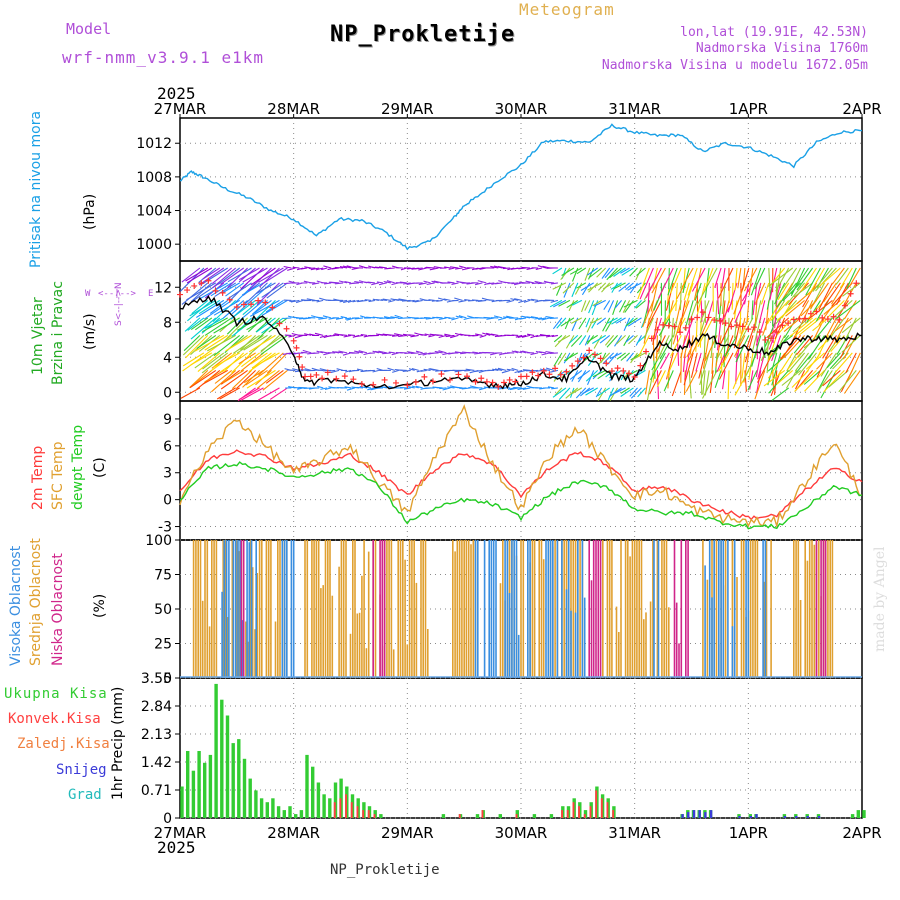 This screenshot has height=900, width=900. Describe the element at coordinates (521, 187) in the screenshot. I see `pressure-line` at that location.